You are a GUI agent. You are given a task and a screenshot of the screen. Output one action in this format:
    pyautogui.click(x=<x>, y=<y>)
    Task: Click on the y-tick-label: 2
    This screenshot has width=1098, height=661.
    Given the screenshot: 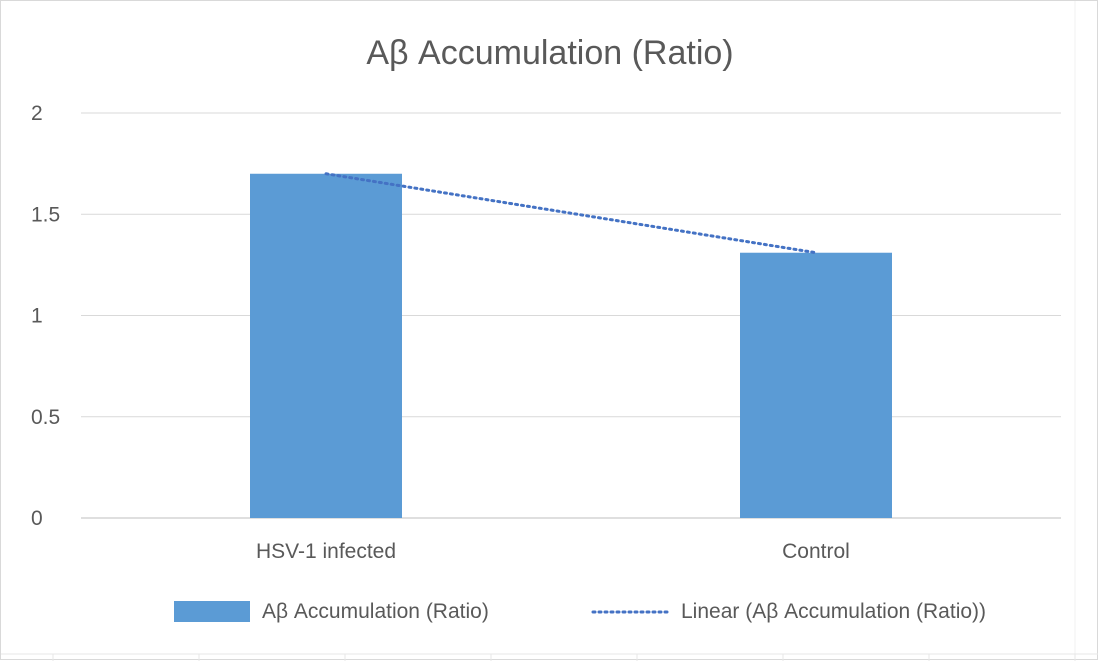 What is the action you would take?
    pyautogui.click(x=37, y=113)
    